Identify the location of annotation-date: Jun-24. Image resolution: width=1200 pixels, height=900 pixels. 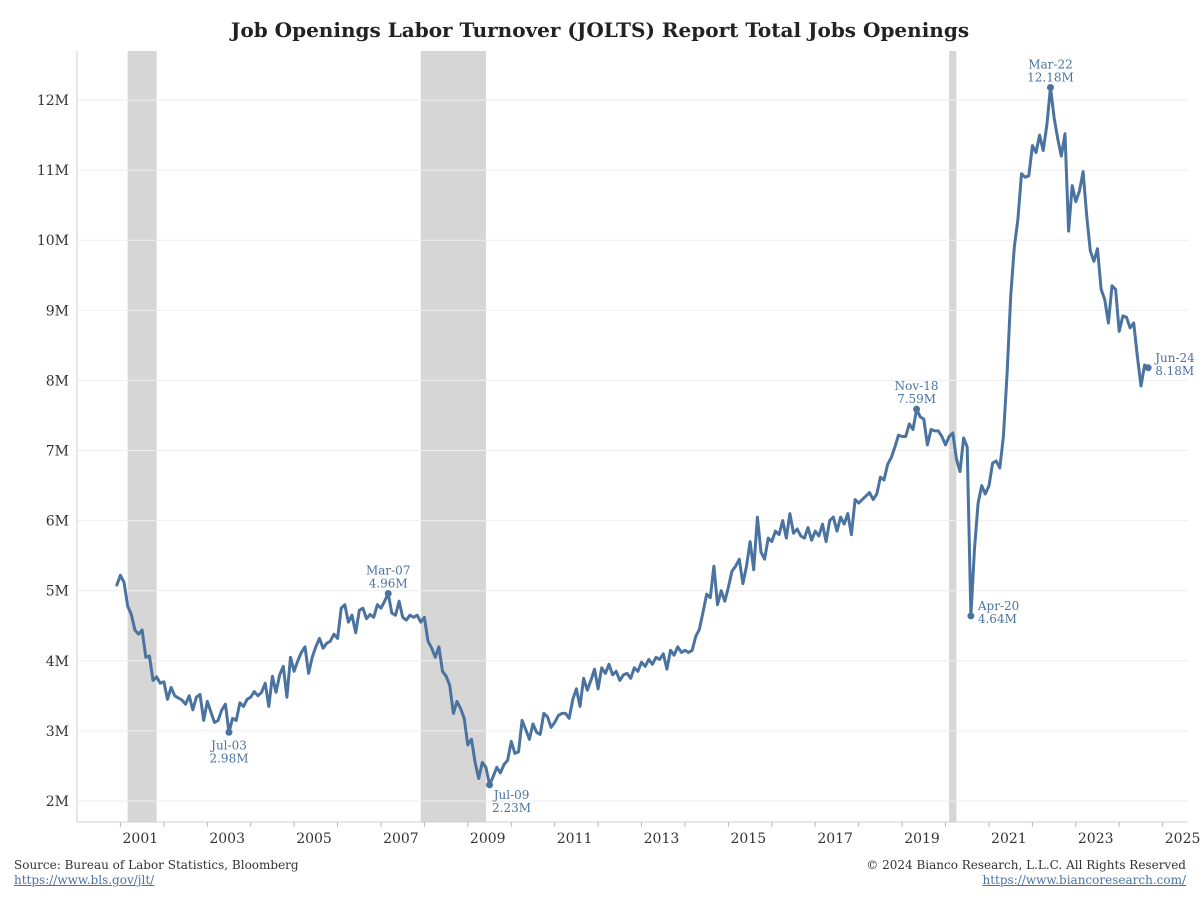
(1174, 358).